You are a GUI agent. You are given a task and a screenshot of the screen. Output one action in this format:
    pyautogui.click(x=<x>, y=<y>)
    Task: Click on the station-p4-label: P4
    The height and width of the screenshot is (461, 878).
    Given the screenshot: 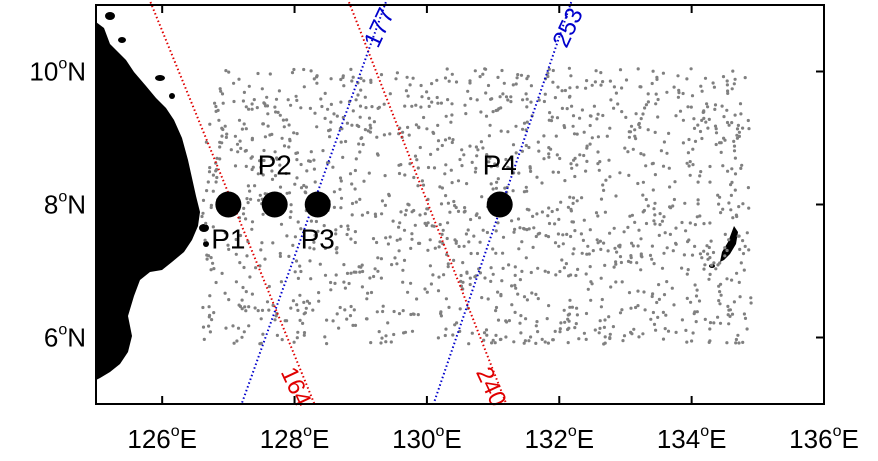 What is the action you would take?
    pyautogui.click(x=500, y=165)
    